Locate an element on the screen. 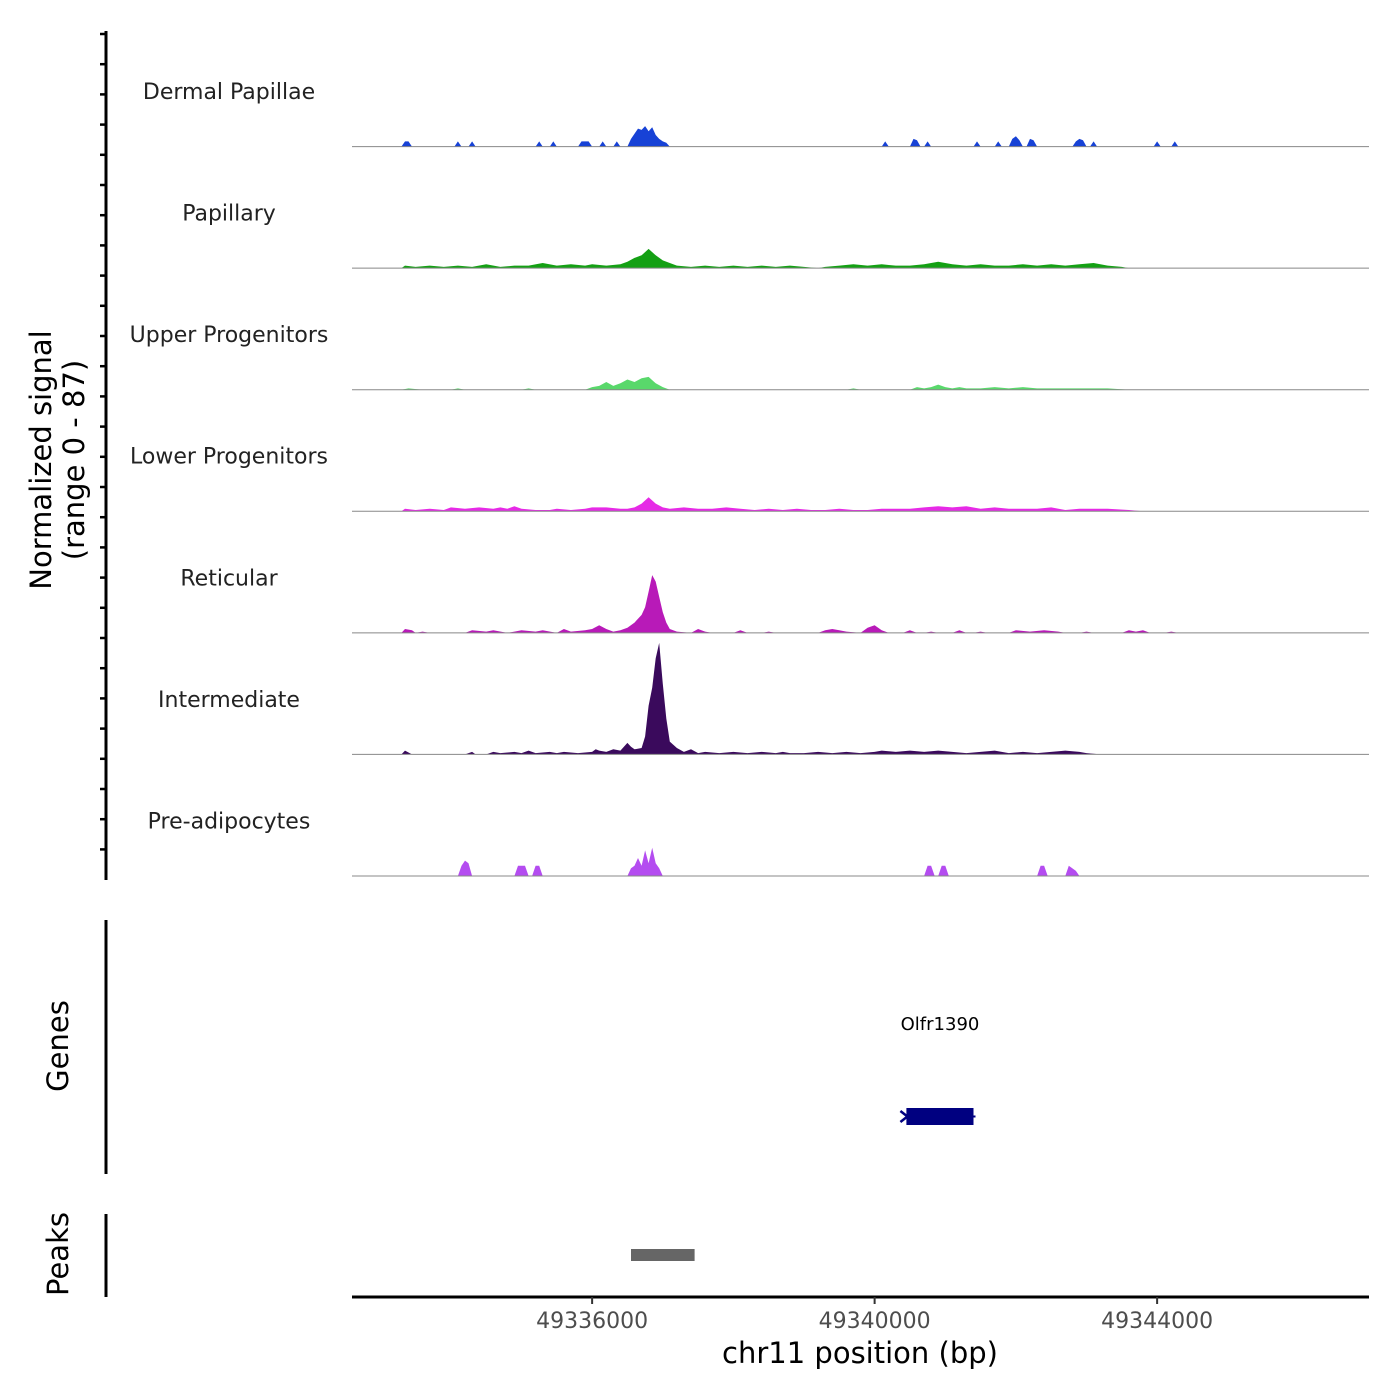 Image resolution: width=1400 pixels, height=1400 pixels. x-tick-label: 49336000 is located at coordinates (592, 1321).